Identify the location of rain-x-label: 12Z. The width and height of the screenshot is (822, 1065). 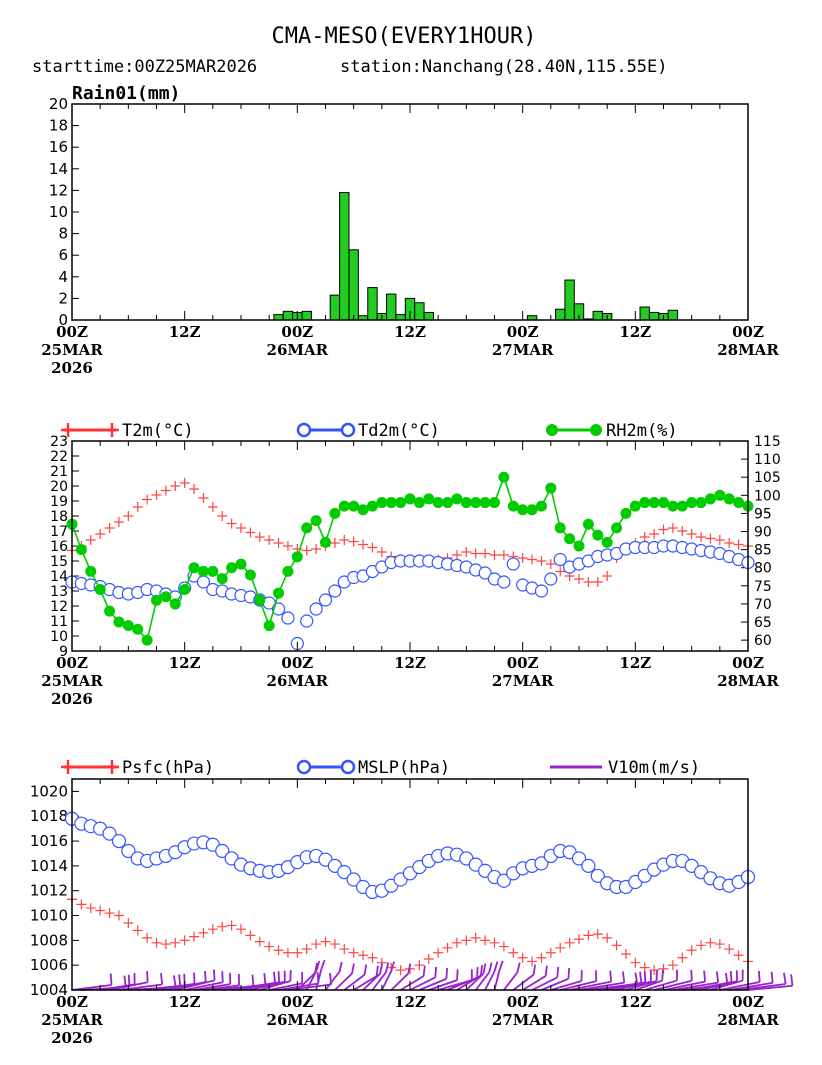
(185, 332).